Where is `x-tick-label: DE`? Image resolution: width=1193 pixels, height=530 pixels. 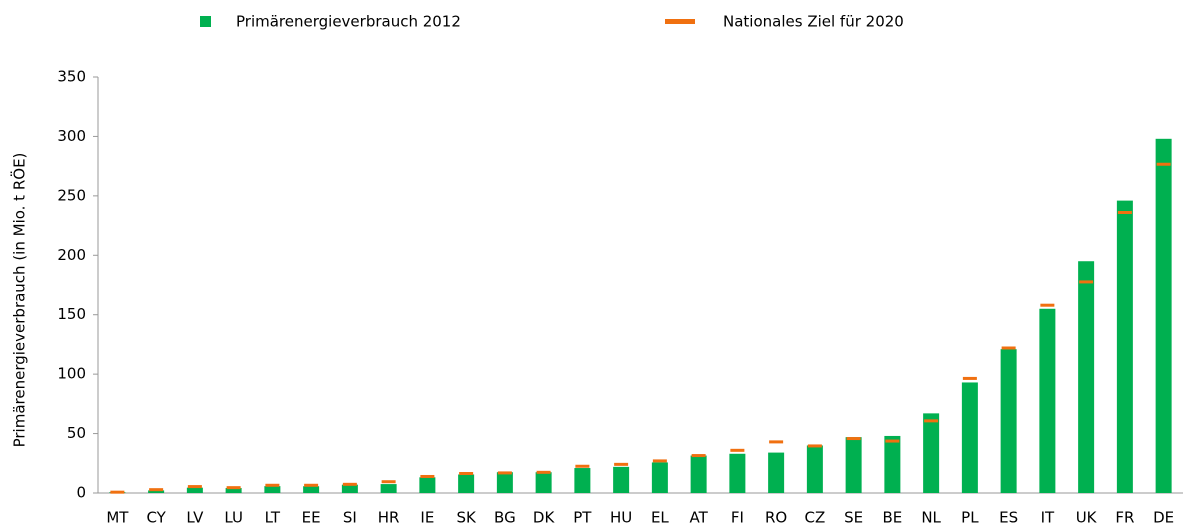
x-tick-label: DE is located at coordinates (1163, 518).